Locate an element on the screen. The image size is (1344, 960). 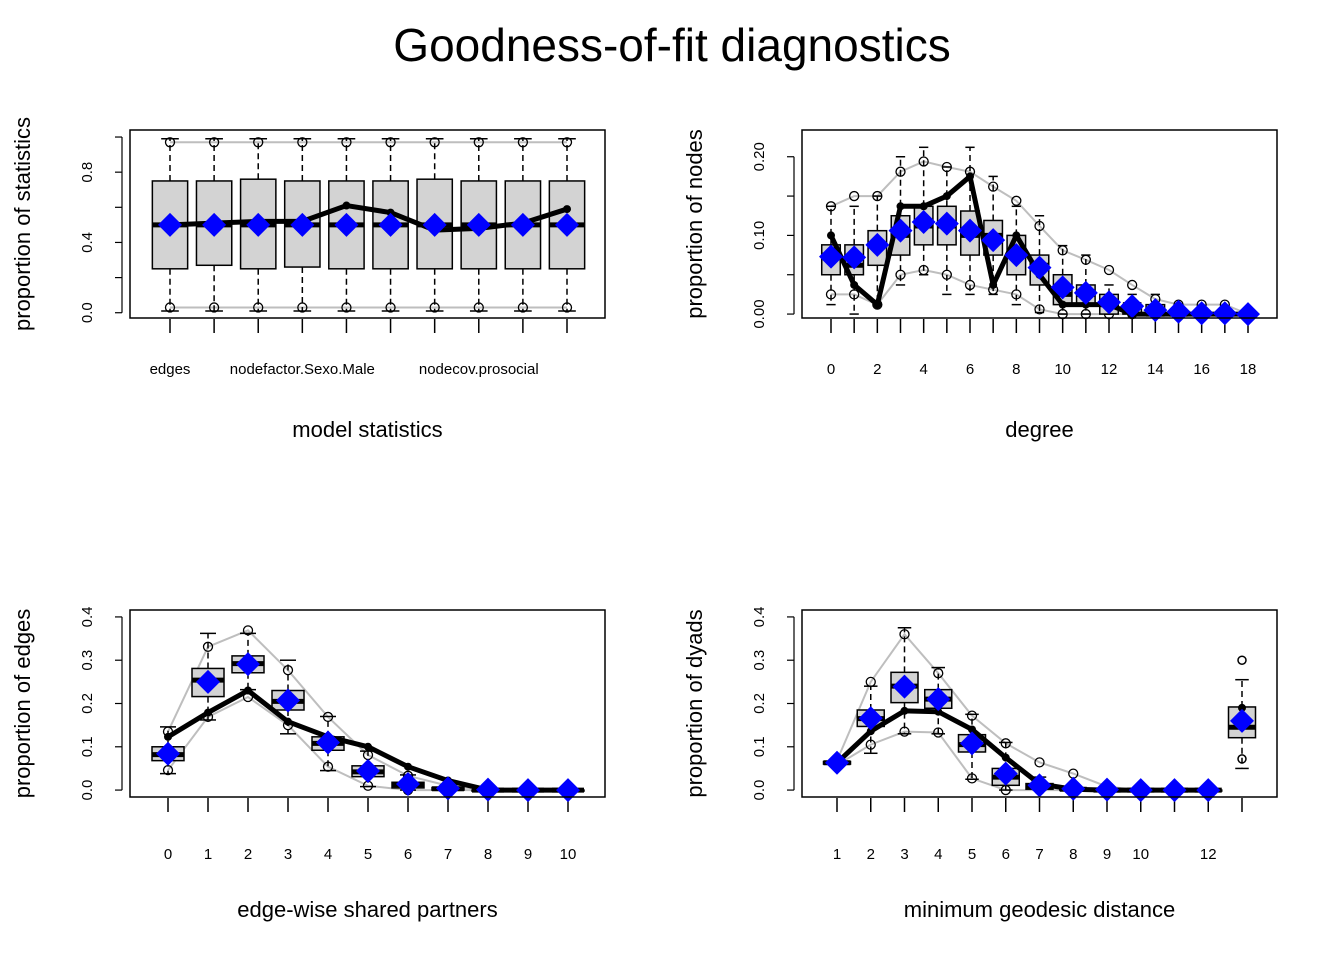
x-tick-label: nodecov.prosocial is located at coordinates (479, 369).